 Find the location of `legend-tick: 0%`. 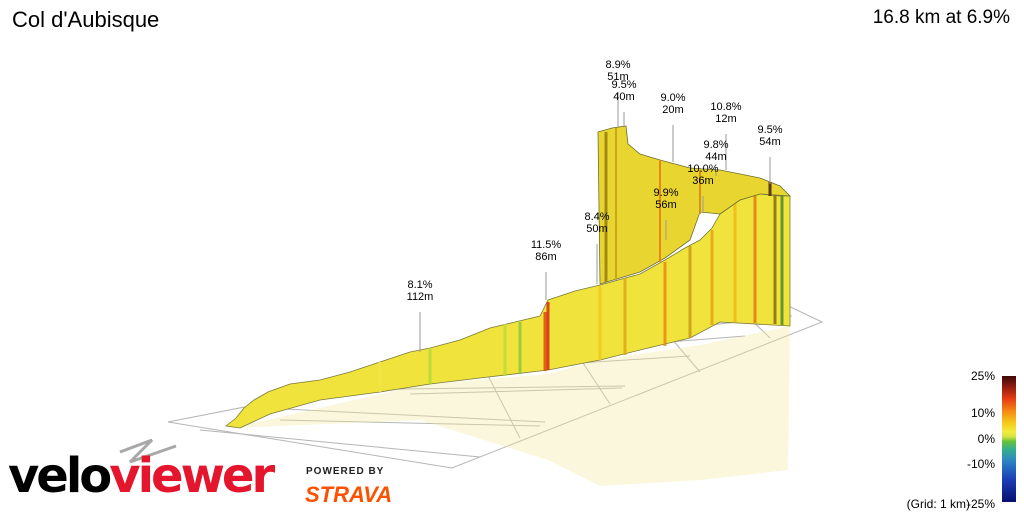

legend-tick: 0% is located at coordinates (986, 439).